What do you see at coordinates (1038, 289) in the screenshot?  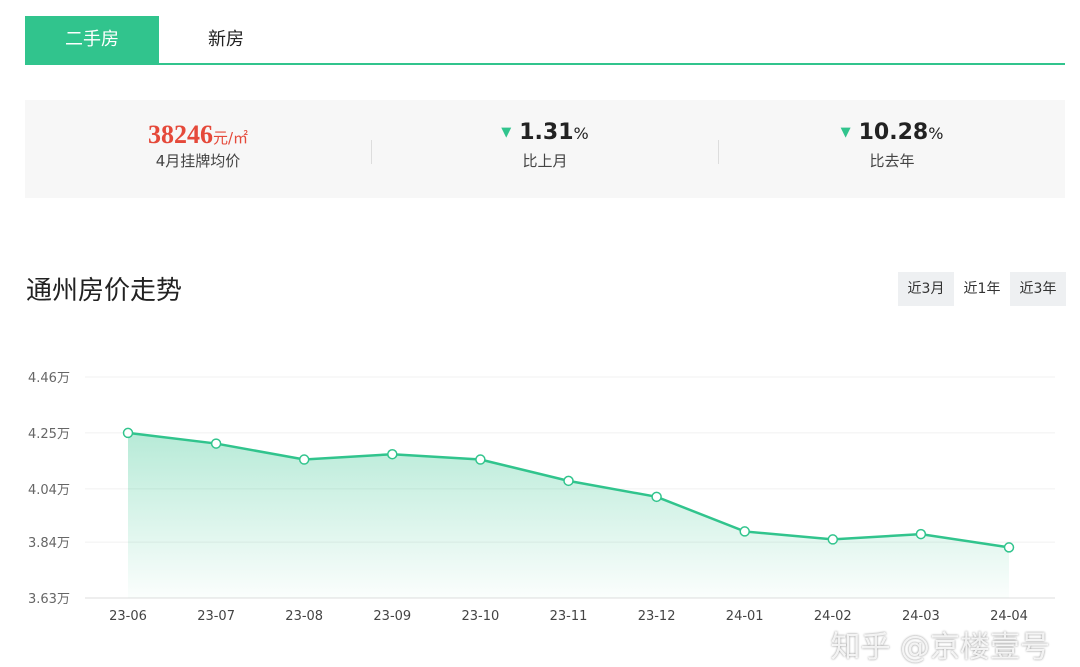 I see `range-3-years: 近3年` at bounding box center [1038, 289].